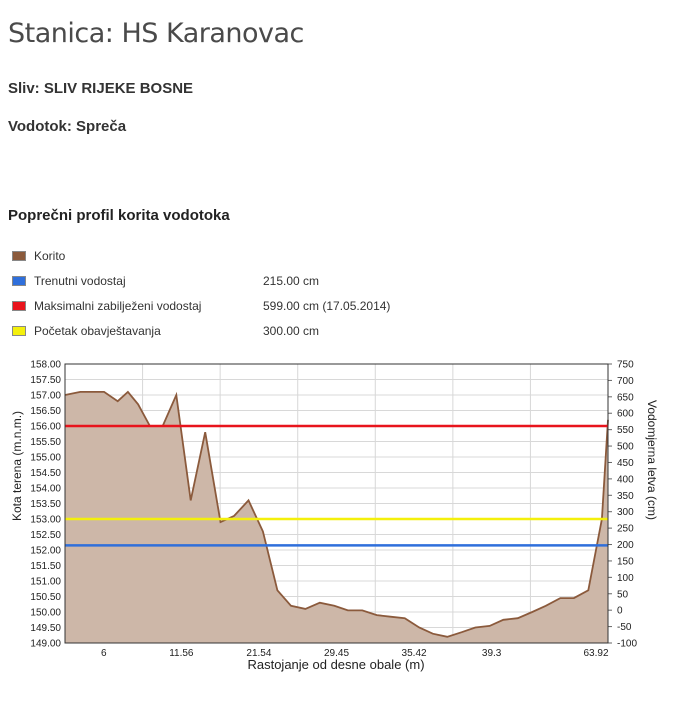 This screenshot has height=712, width=675. What do you see at coordinates (335, 664) in the screenshot?
I see `x-axis-label: Rastojanje od desne obale (m)` at bounding box center [335, 664].